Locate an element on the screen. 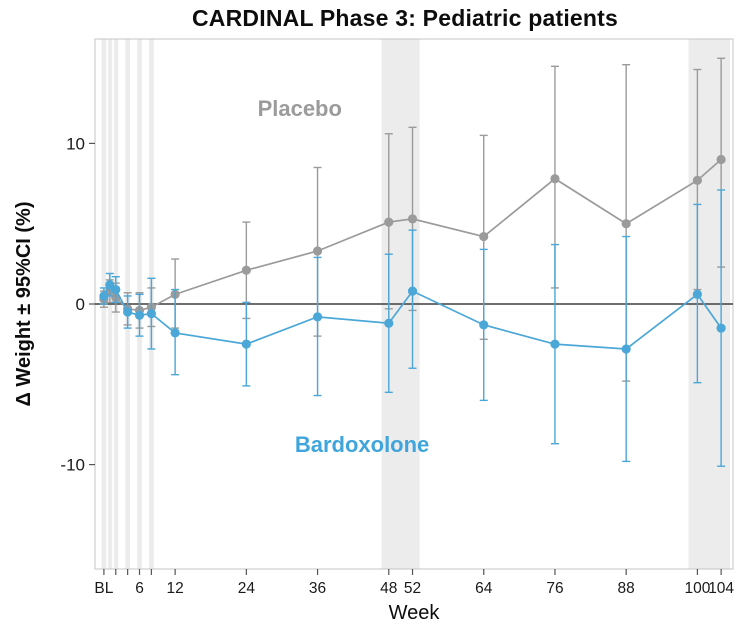 Image resolution: width=750 pixels, height=632 pixels. x-tick-label: 76 is located at coordinates (554, 588).